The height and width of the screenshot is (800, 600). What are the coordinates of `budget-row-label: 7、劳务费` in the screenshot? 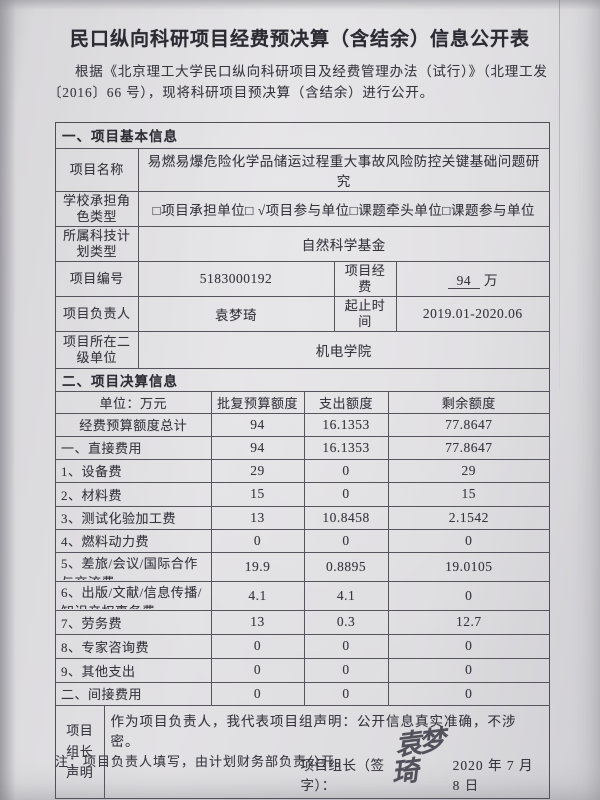 It's located at (134, 622).